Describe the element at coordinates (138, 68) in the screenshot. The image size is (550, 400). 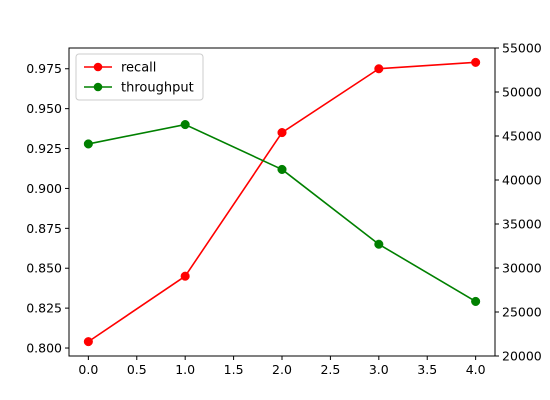
I see `legend-label-recall: recall` at that location.